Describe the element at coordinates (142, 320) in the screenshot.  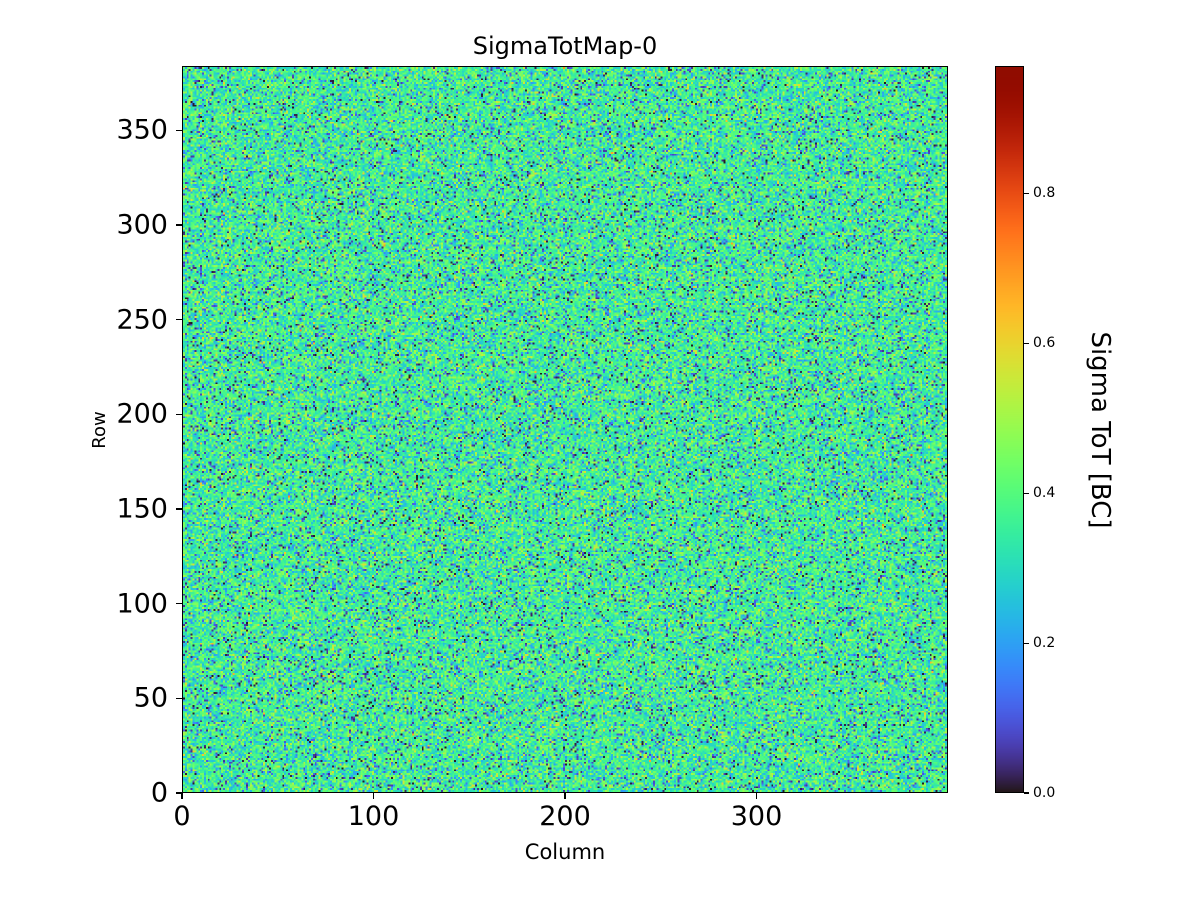
I see `y-tick-label: 250` at that location.